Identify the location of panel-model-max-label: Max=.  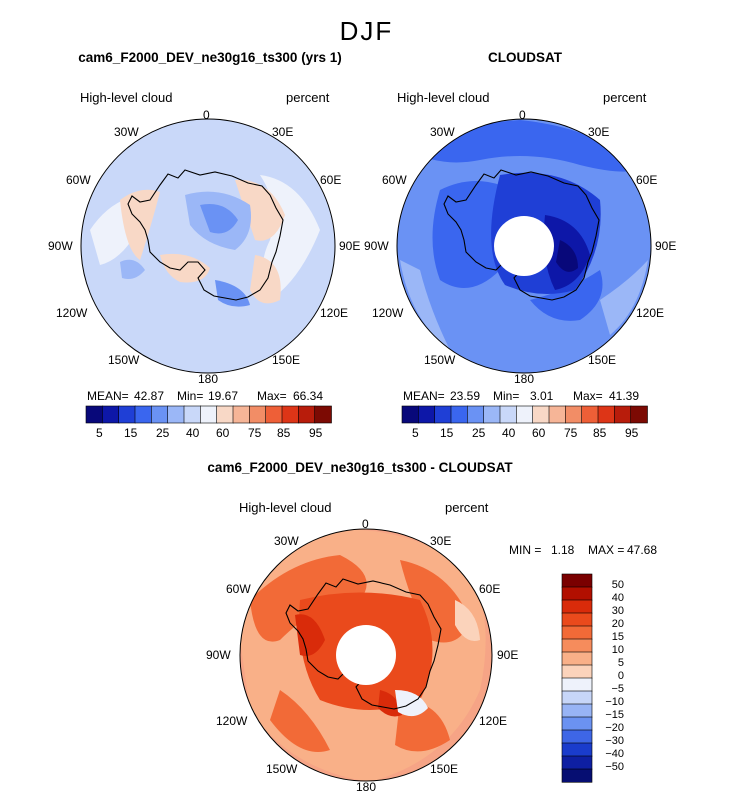
(272, 396).